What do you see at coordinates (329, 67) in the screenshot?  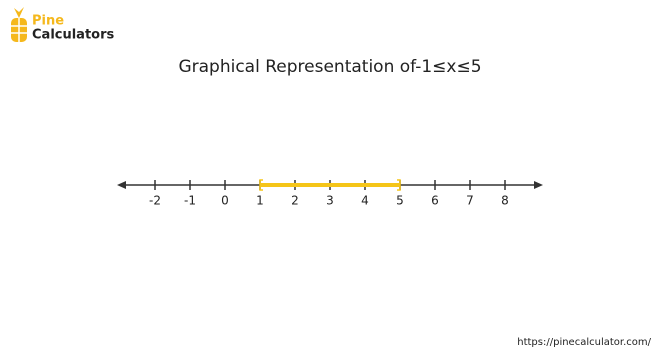 I see `title: Graphical Representation of-1≤x≤5` at bounding box center [329, 67].